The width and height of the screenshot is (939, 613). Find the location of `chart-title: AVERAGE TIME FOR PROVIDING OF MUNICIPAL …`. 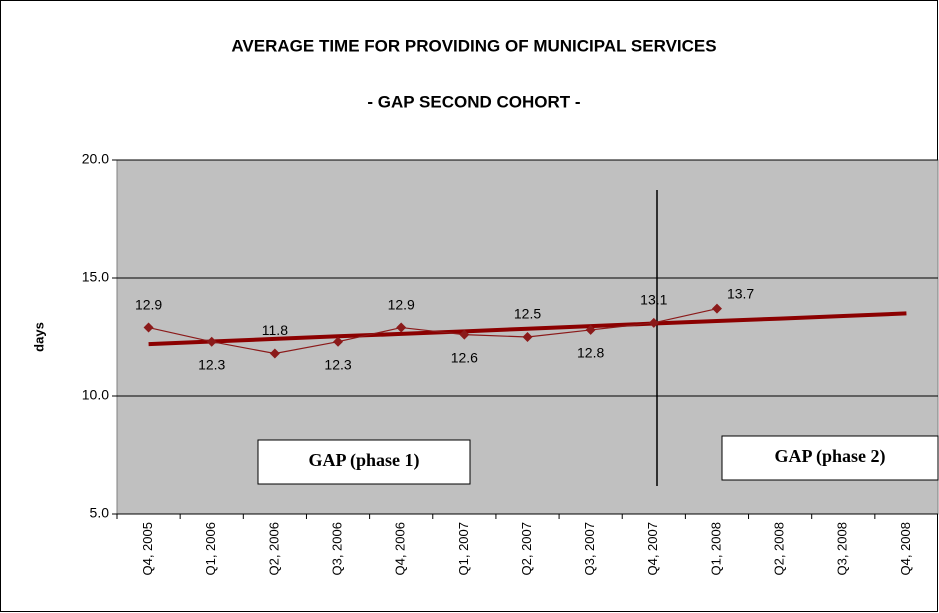

chart-title: AVERAGE TIME FOR PROVIDING OF MUNICIPAL … is located at coordinates (473, 45).